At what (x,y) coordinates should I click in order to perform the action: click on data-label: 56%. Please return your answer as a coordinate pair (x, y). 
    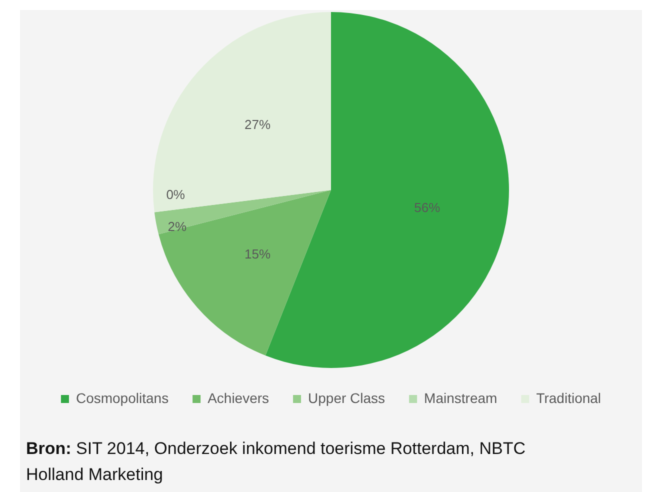
    Looking at the image, I should click on (427, 207).